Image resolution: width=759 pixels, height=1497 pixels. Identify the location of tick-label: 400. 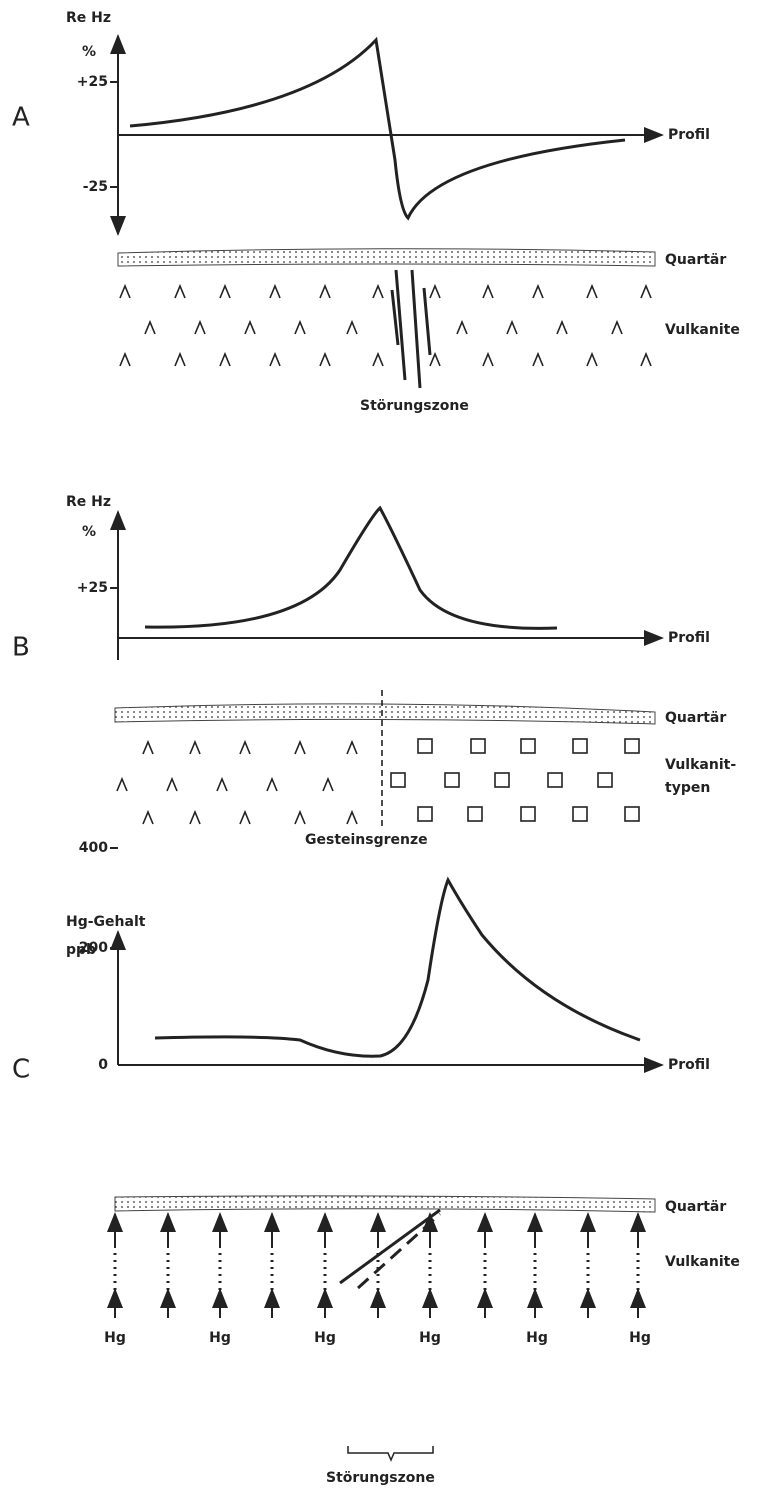
(93, 848).